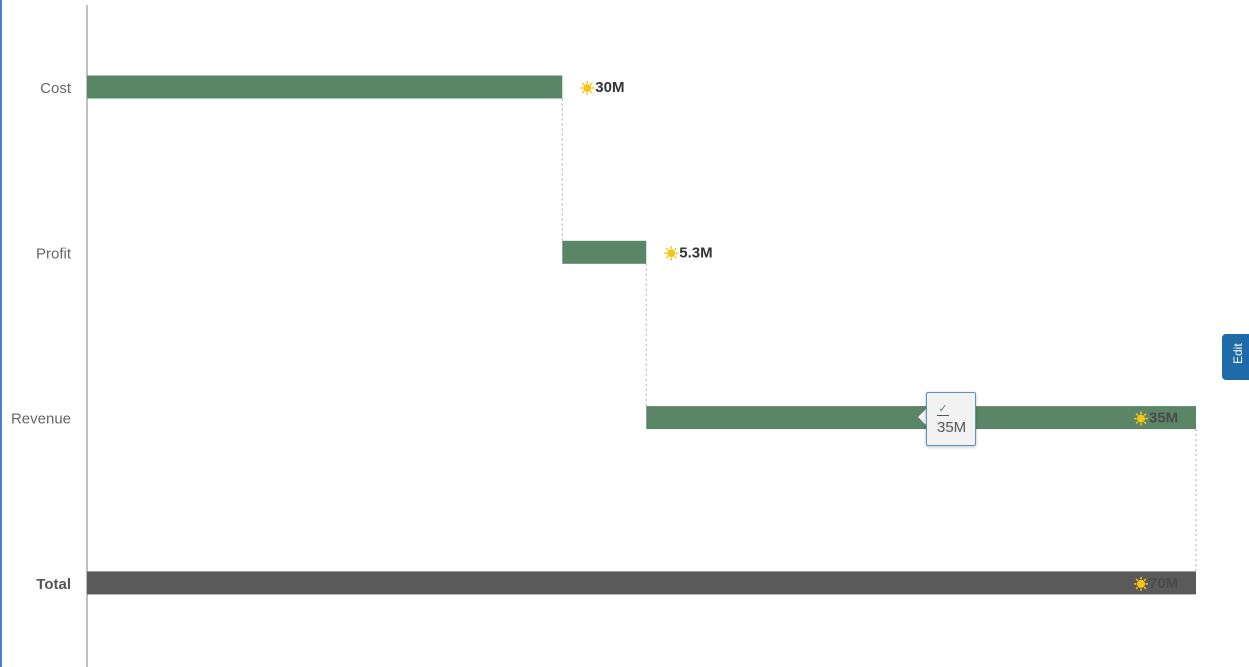 The height and width of the screenshot is (667, 1249). I want to click on value-label-cost: 30M, so click(609, 87).